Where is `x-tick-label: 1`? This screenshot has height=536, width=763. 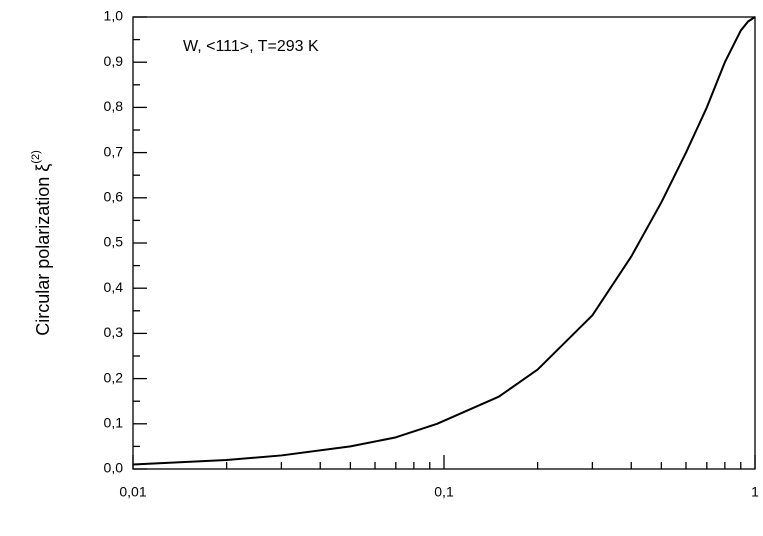
x-tick-label: 1 is located at coordinates (755, 492).